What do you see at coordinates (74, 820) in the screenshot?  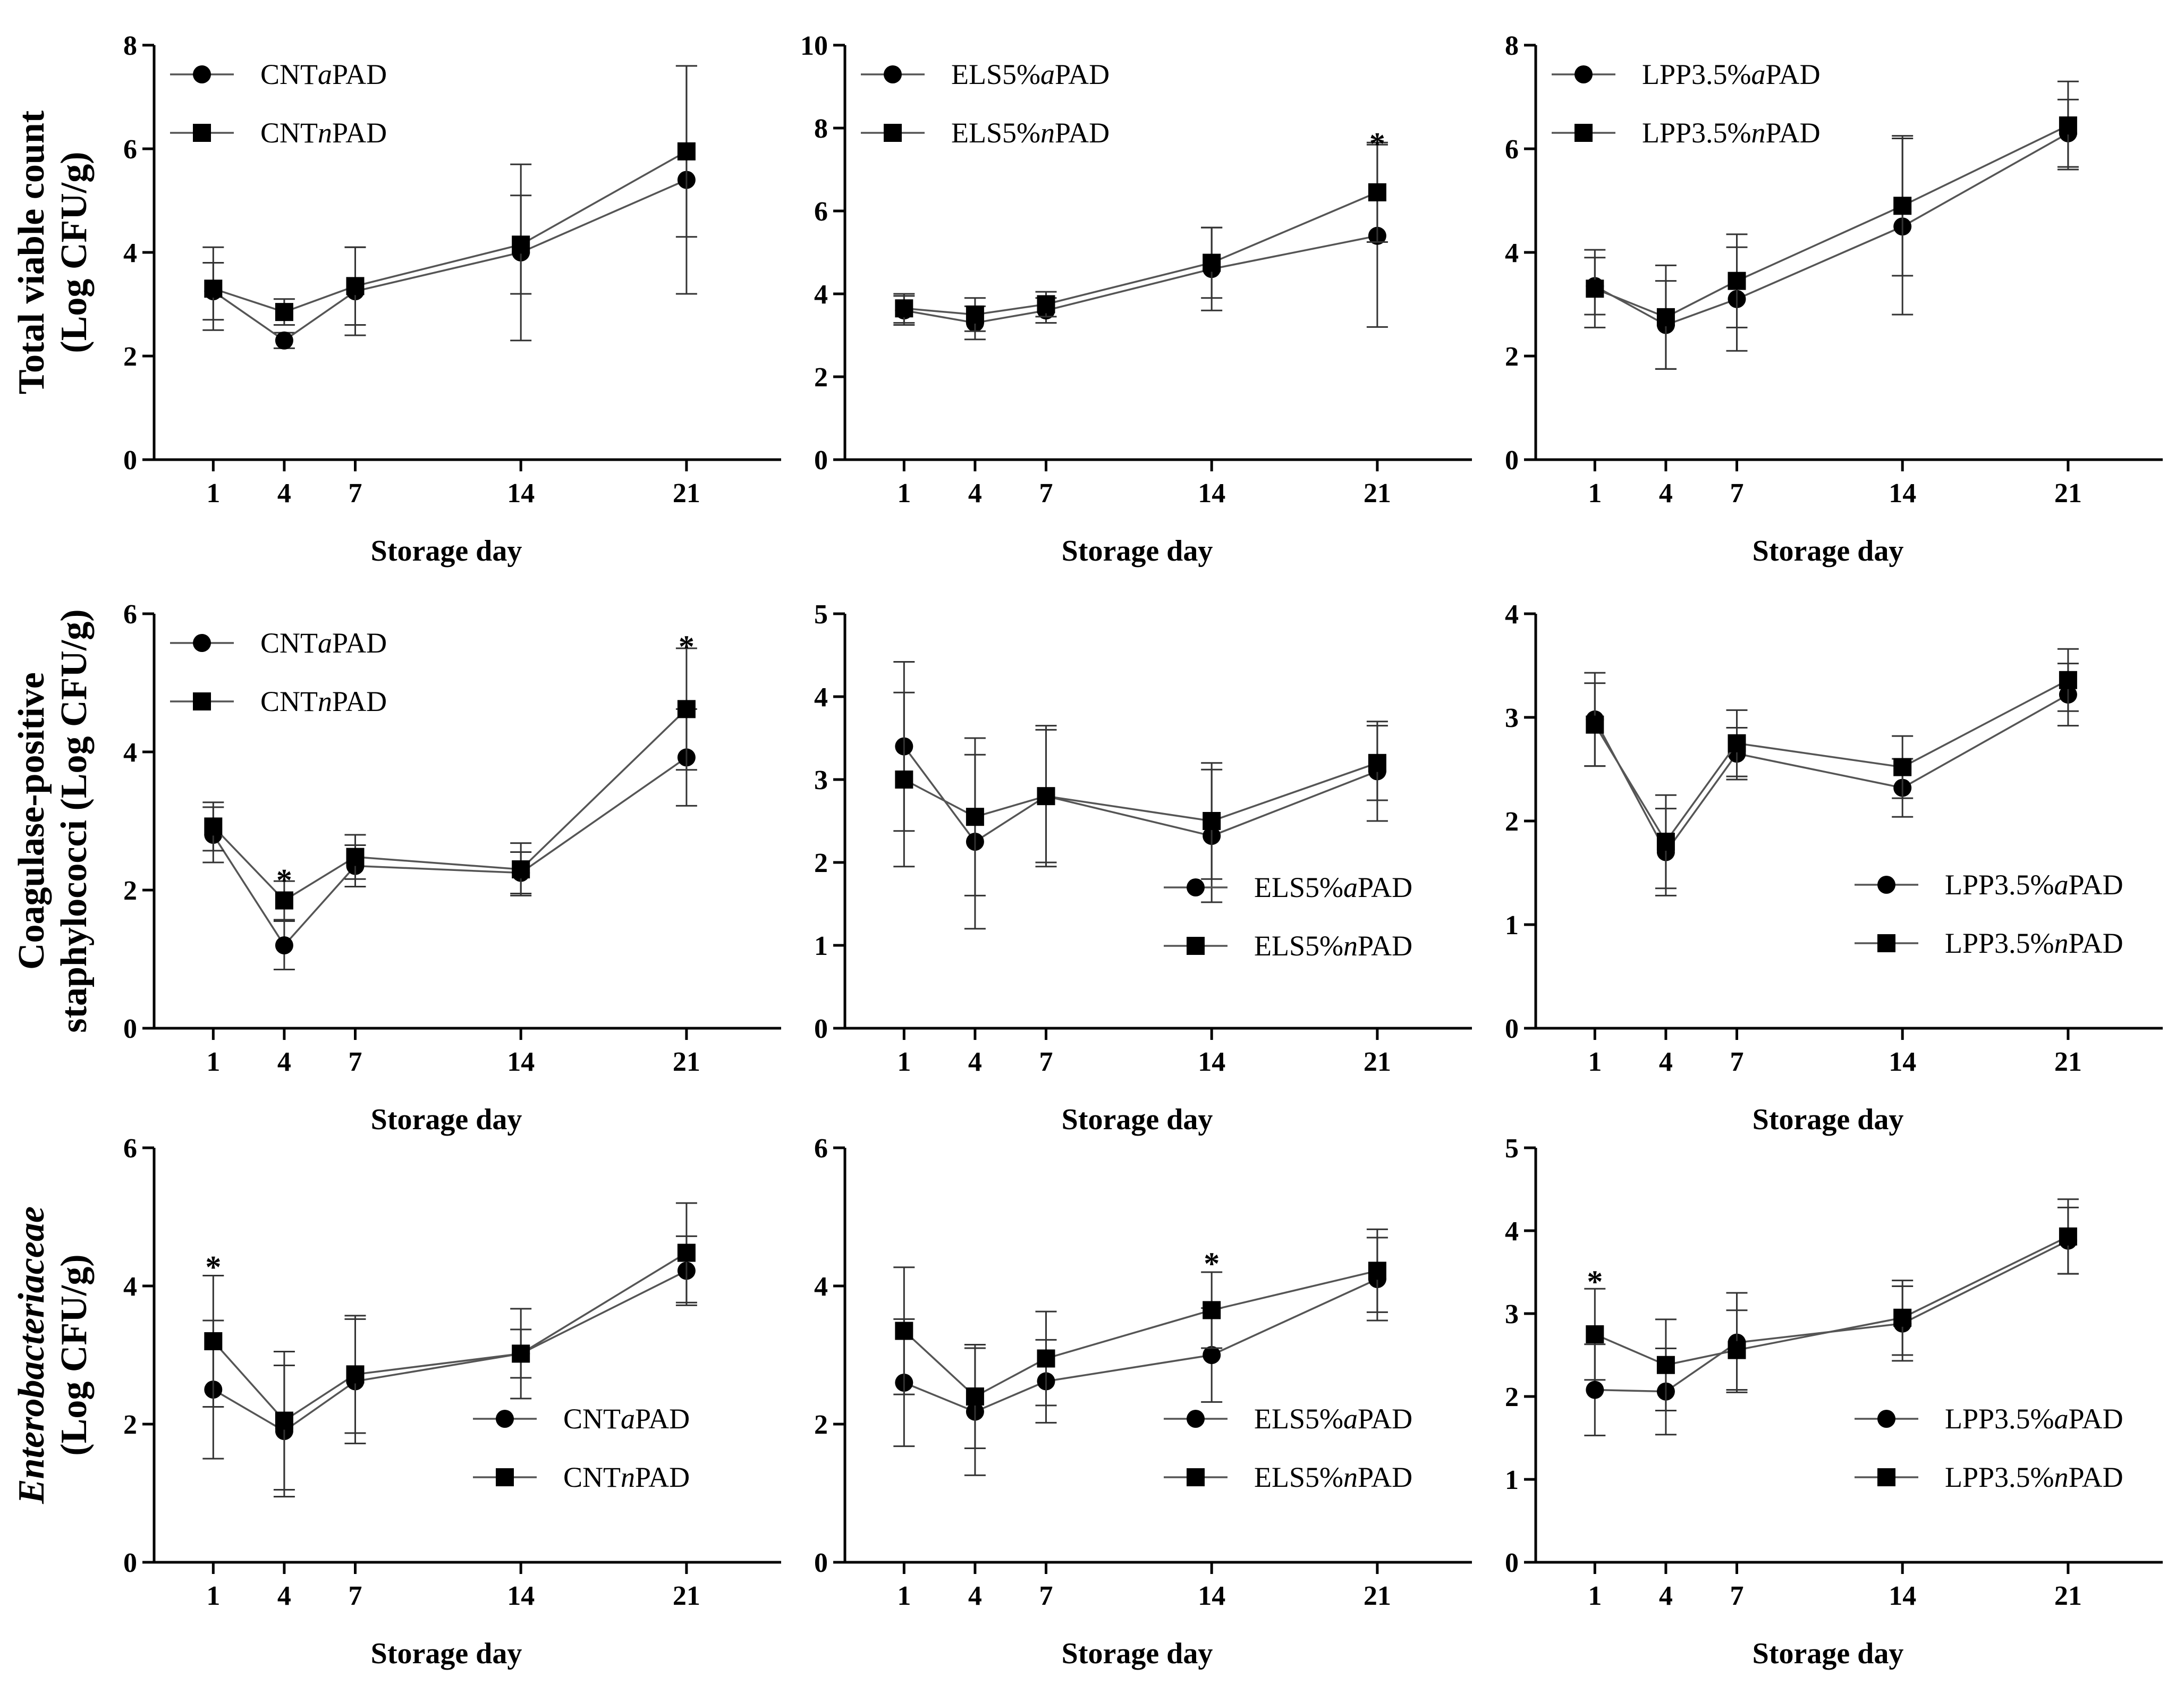 I see `y-axis-label: staphylococci (Log CFU/g)` at bounding box center [74, 820].